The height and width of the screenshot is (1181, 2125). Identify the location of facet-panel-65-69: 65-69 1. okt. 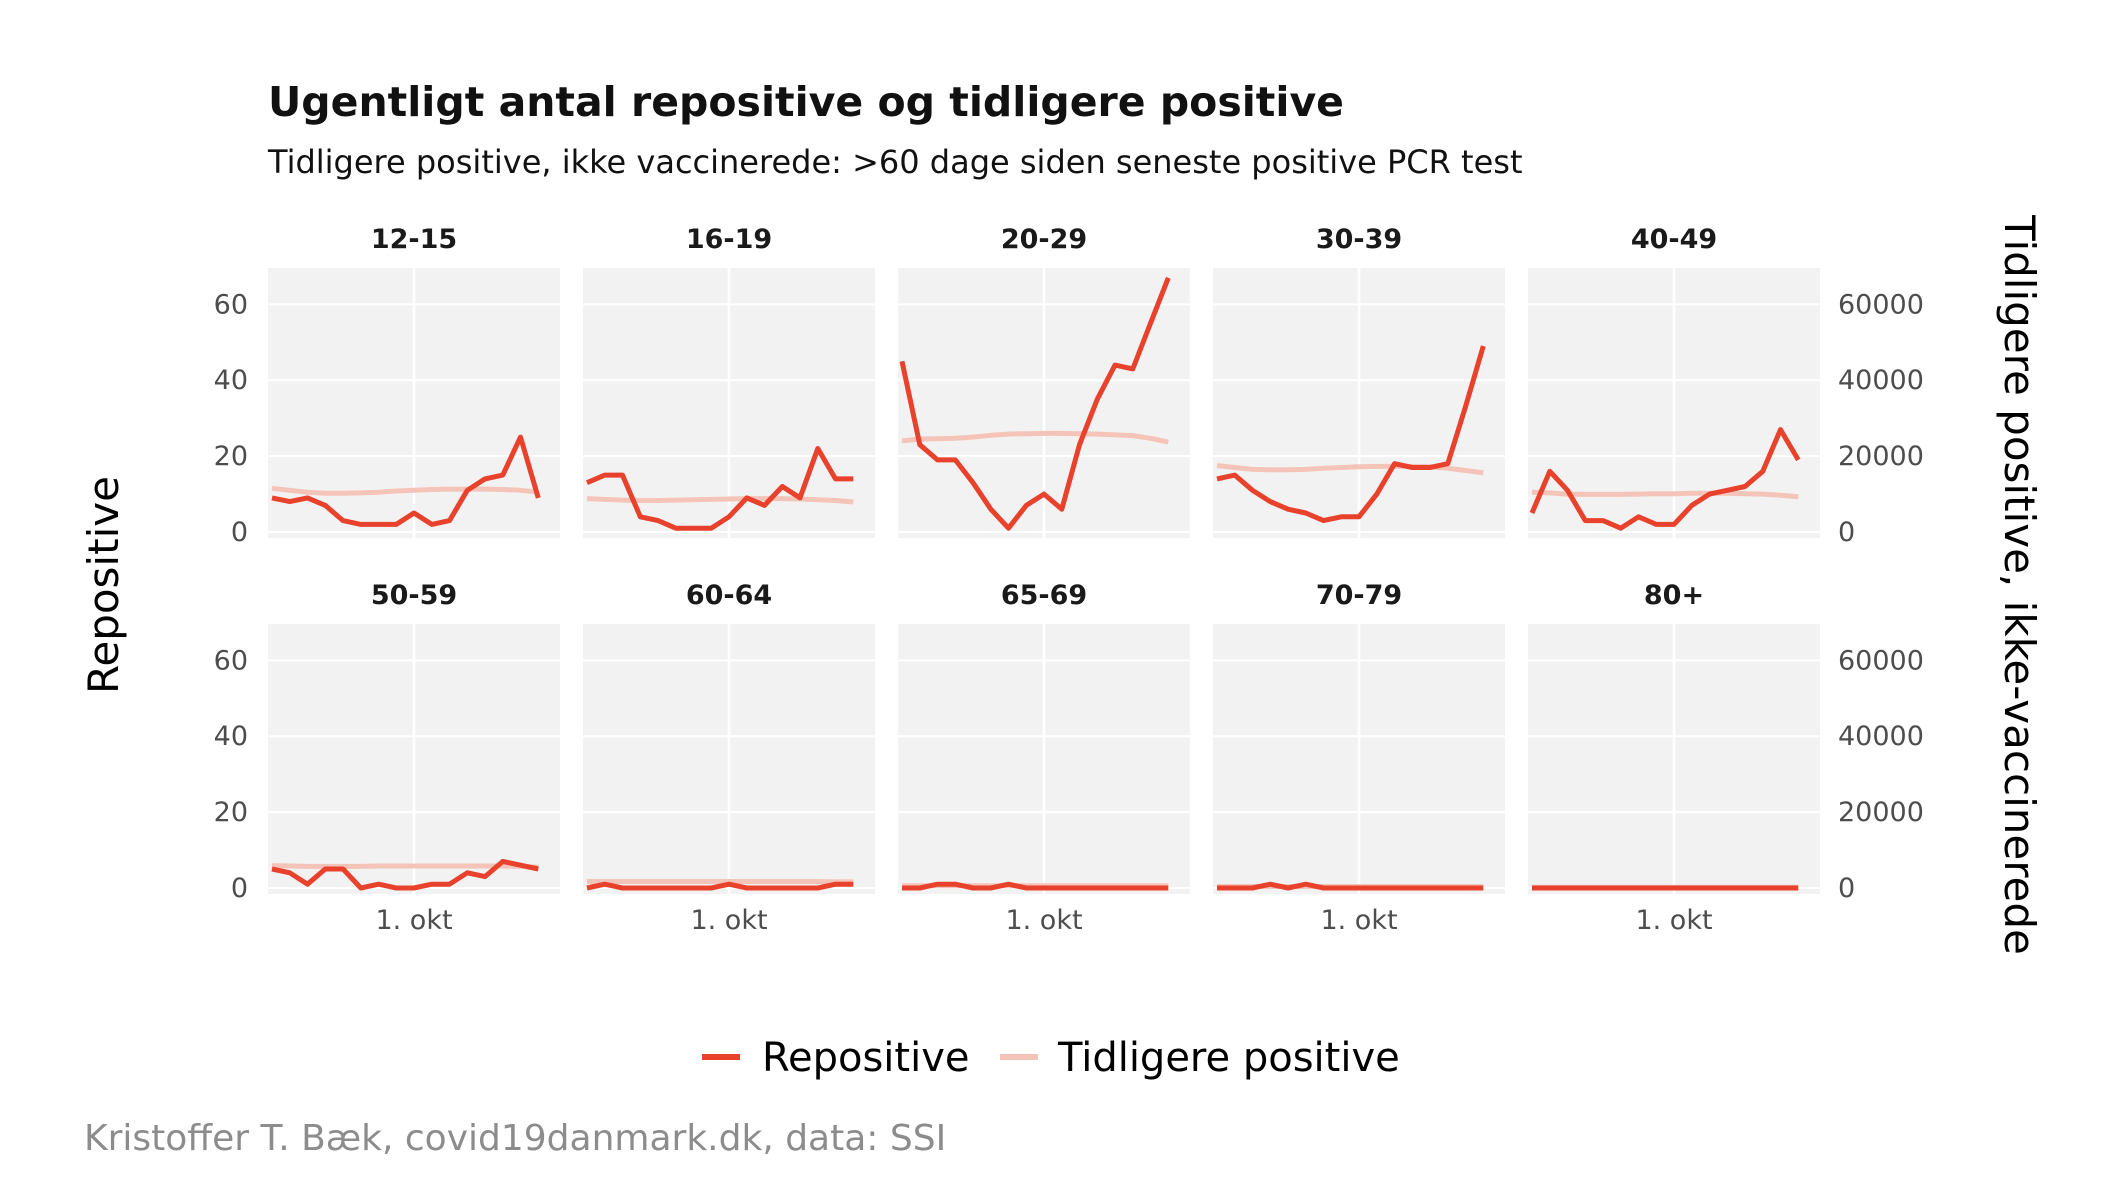
(1044, 758).